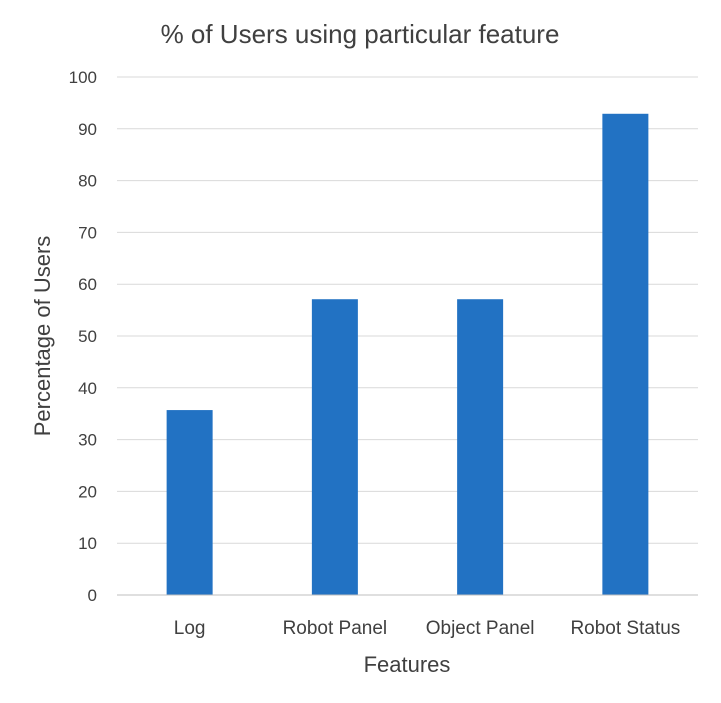 Image resolution: width=721 pixels, height=703 pixels. Describe the element at coordinates (87, 336) in the screenshot. I see `y-tick-label: 50` at that location.